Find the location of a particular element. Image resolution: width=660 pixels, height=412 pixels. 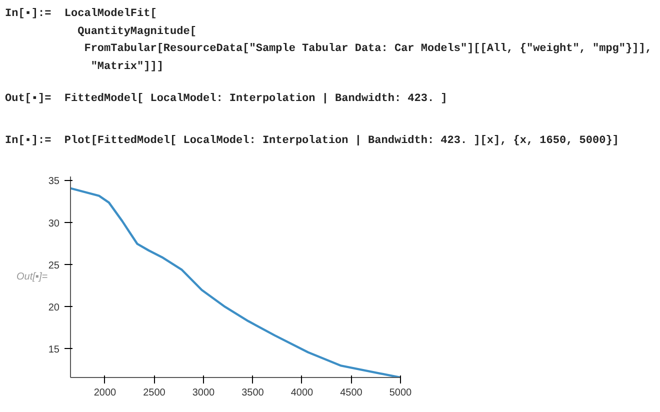

text: FromTabular[ResourceData["Sample Tabular Data: Car Models"][[All, {"weight", "mpg"}]], is located at coordinates (367, 50).